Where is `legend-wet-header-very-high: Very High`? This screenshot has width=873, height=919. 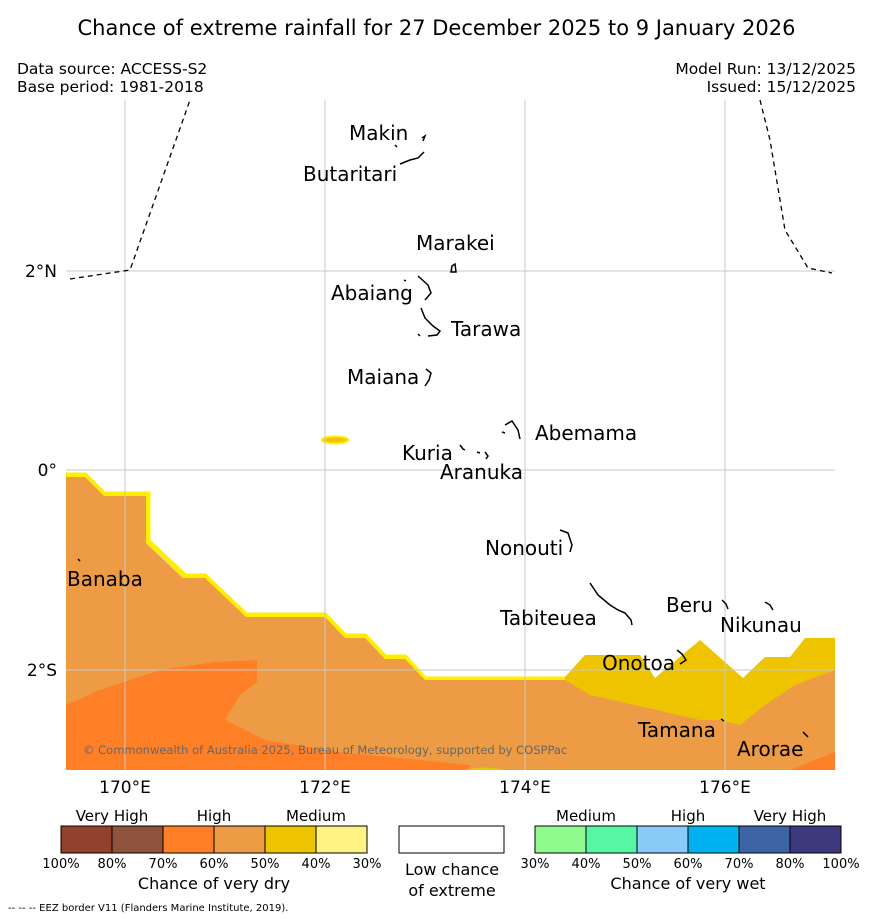 legend-wet-header-very-high: Very High is located at coordinates (790, 816).